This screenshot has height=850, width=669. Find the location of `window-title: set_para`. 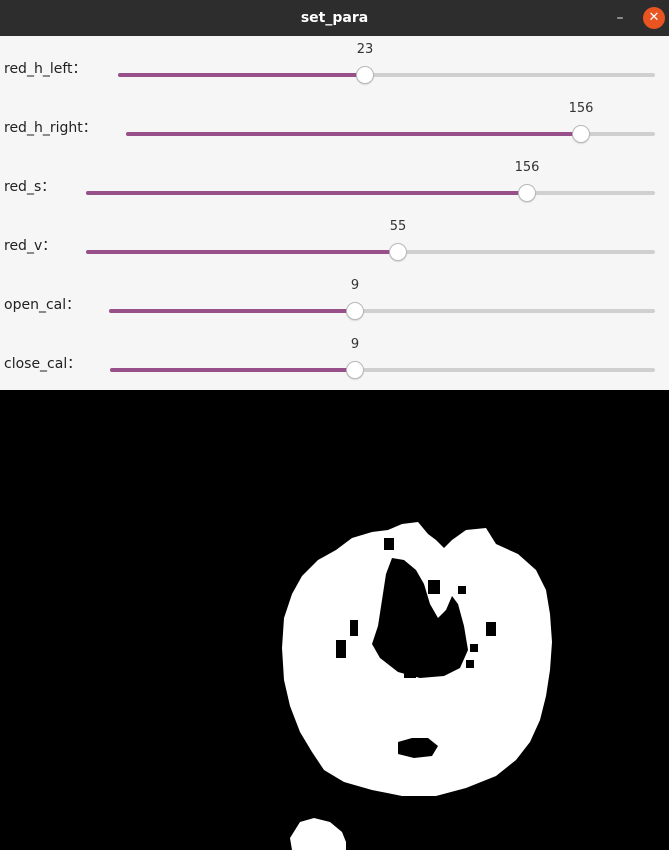

window-title: set_para is located at coordinates (334, 18).